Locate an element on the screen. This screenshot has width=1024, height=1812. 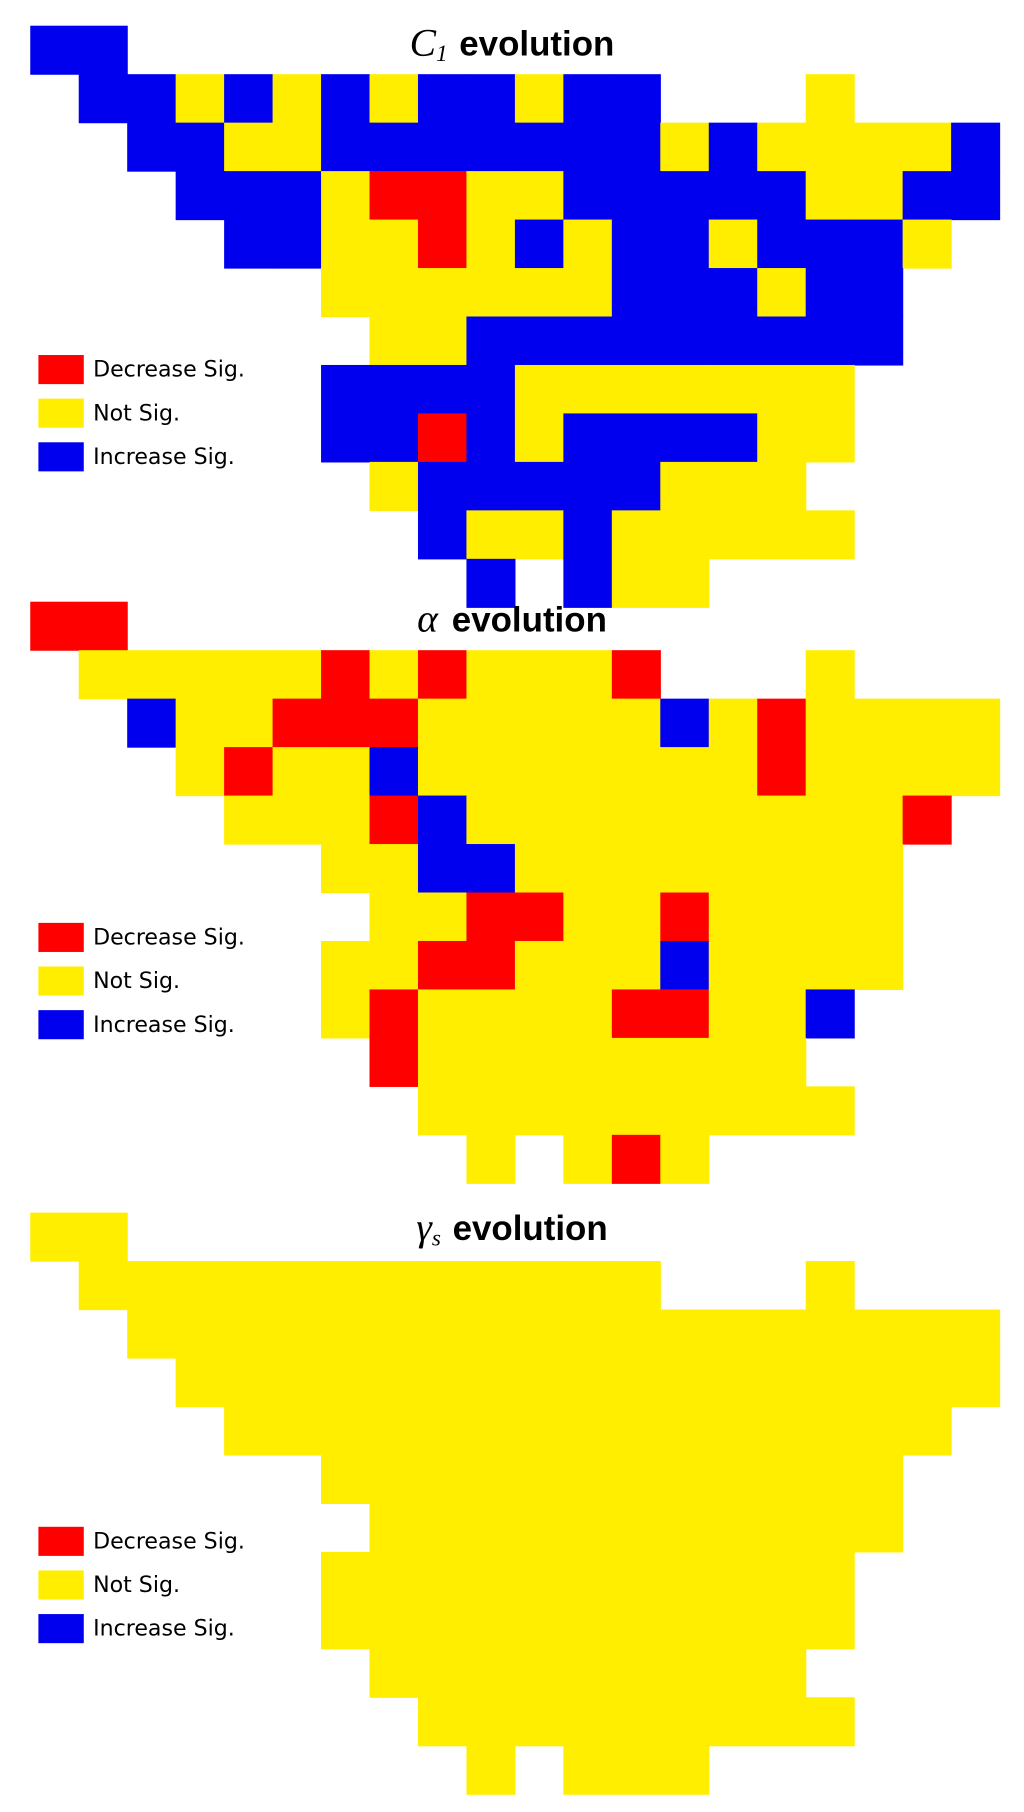
title-symbol: C is located at coordinates (423, 43).